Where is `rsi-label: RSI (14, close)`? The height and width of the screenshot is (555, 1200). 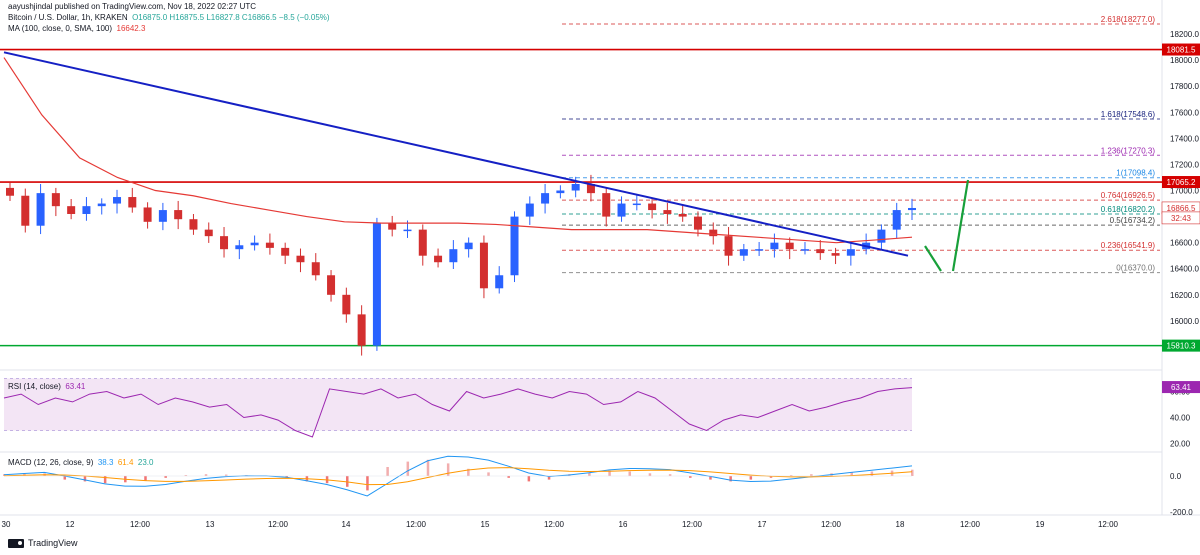
rsi-label: RSI (14, close) is located at coordinates (34, 386).